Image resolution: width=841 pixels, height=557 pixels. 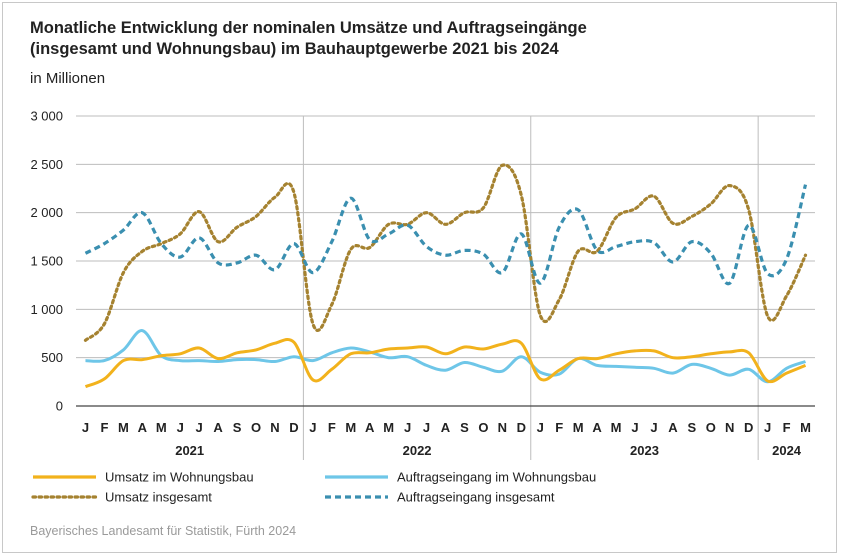 I want to click on series-line-auftragseingang-im-wohnungsbau, so click(x=446, y=356).